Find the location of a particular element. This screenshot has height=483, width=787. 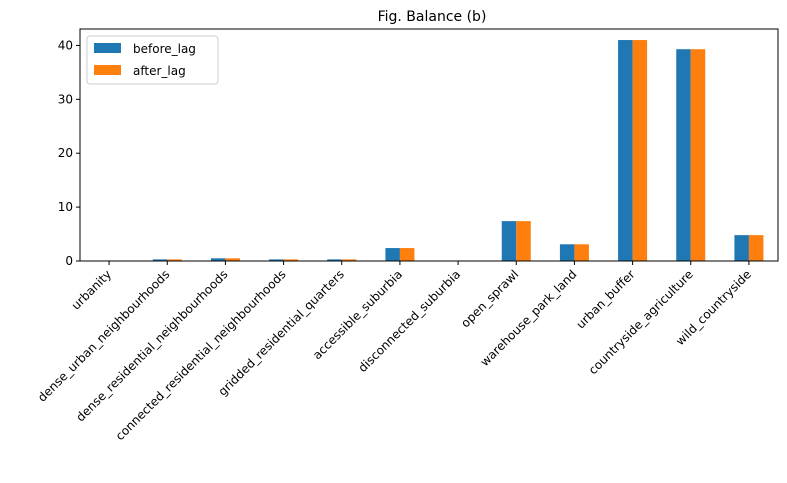

bar-after_lag-dense_residential_neighbourhoods is located at coordinates (232, 259).